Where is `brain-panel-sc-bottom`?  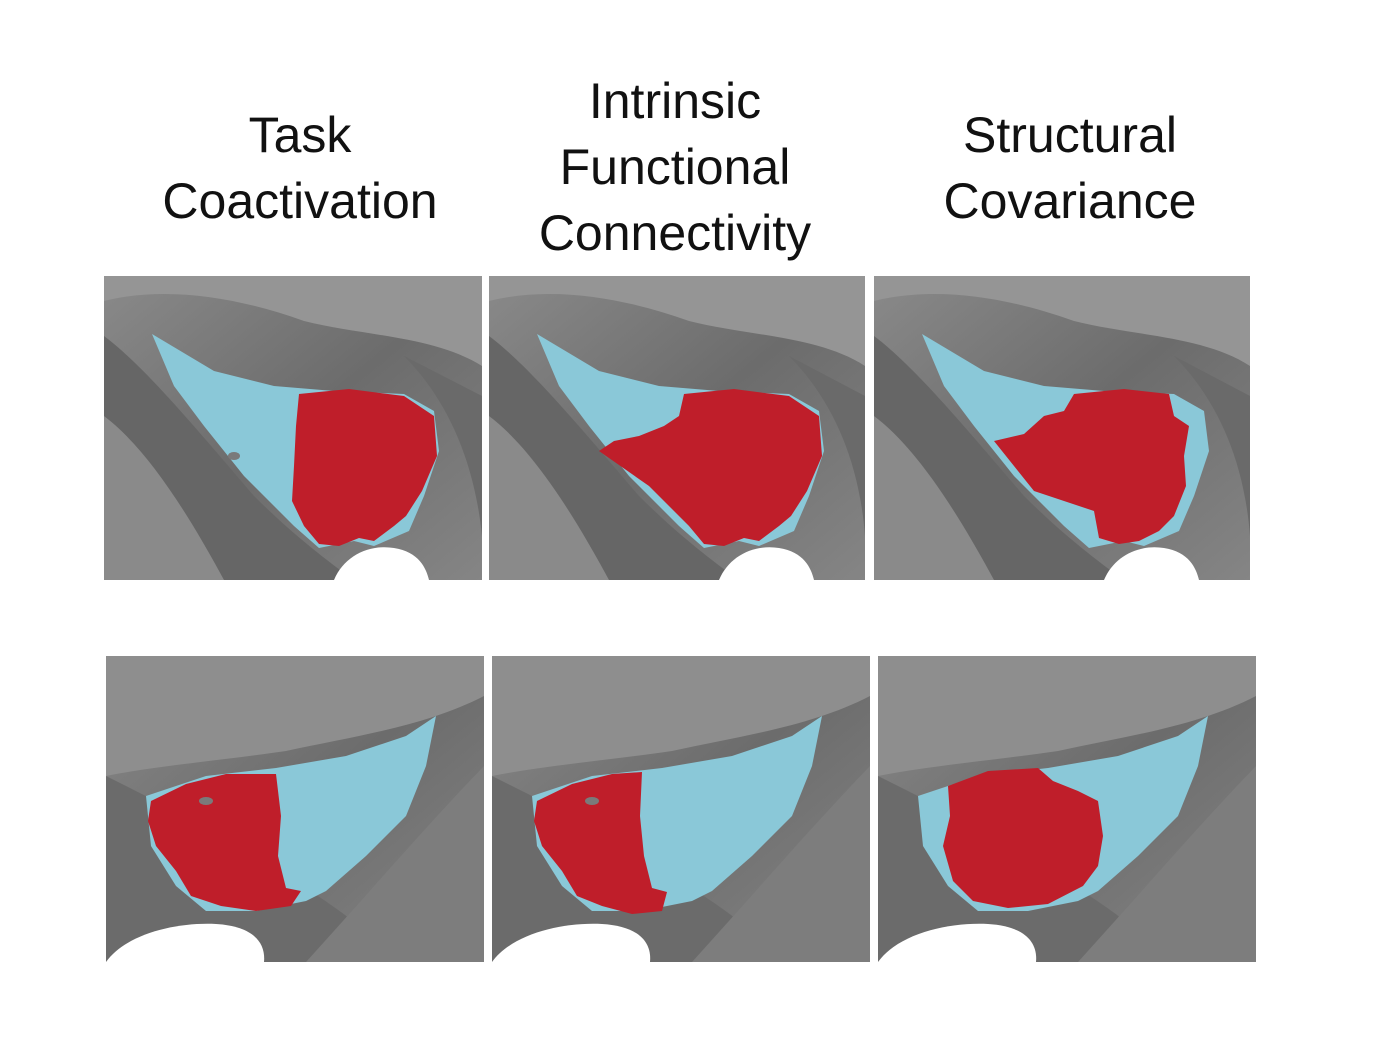 brain-panel-sc-bottom is located at coordinates (1067, 809).